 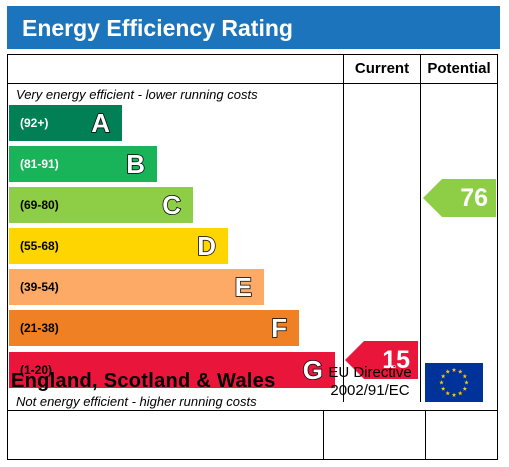 I want to click on band-letter: G, so click(x=313, y=370).